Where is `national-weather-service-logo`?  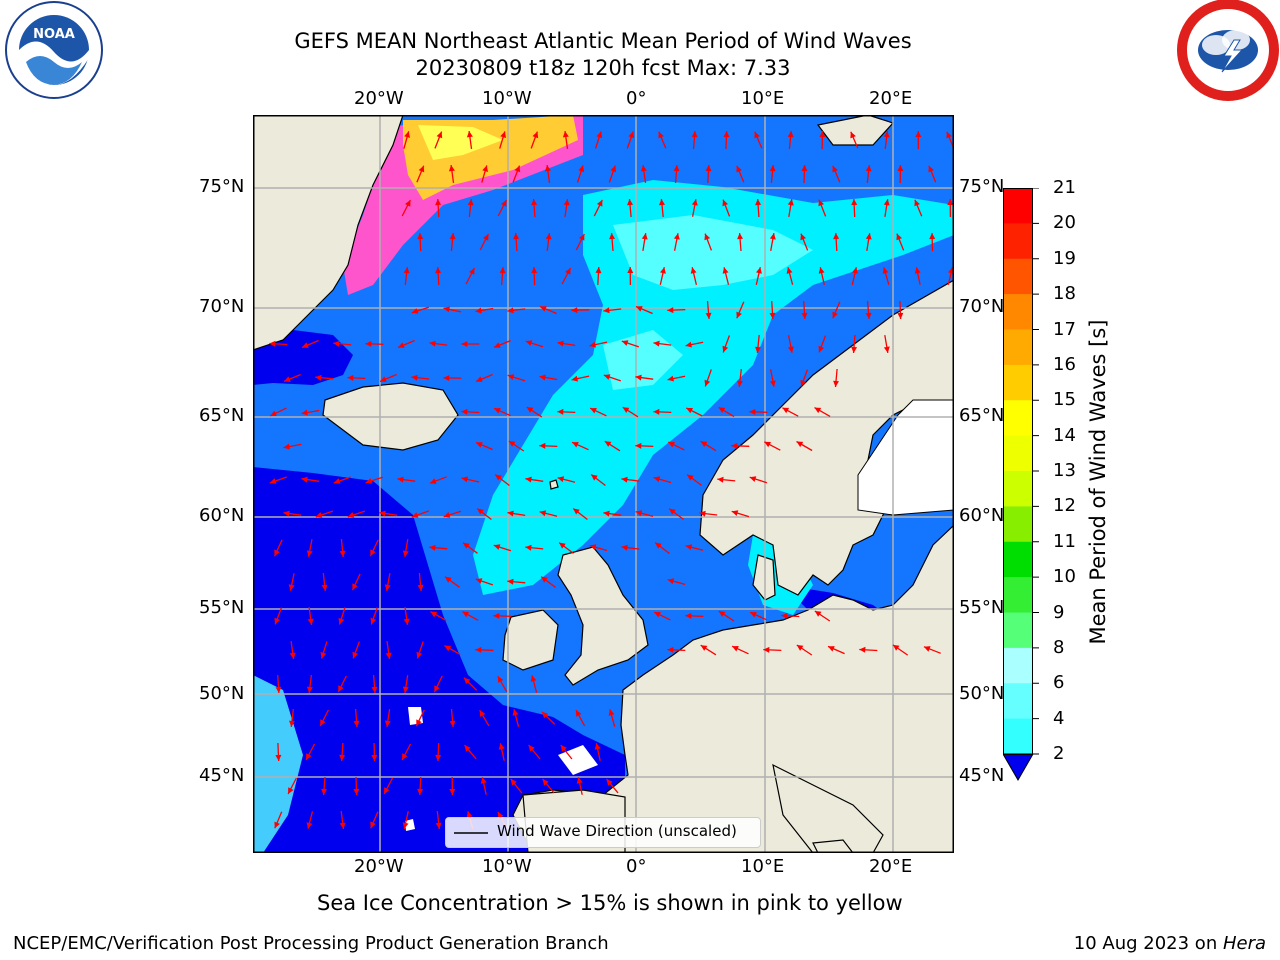
national-weather-service-logo is located at coordinates (1228, 52).